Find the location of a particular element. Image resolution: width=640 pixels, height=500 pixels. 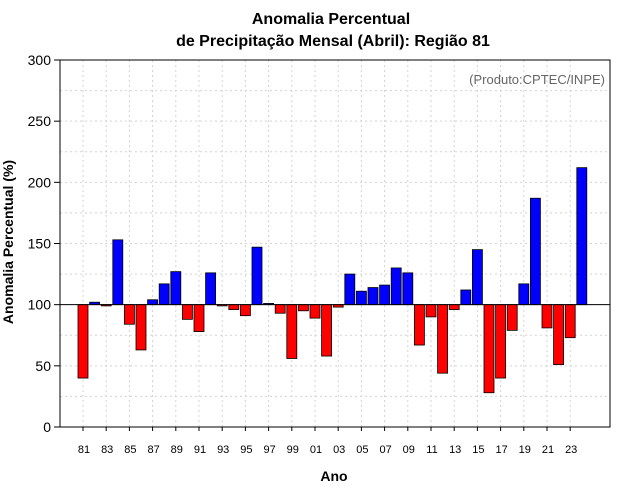

x-tick-label: 85 is located at coordinates (130, 450).